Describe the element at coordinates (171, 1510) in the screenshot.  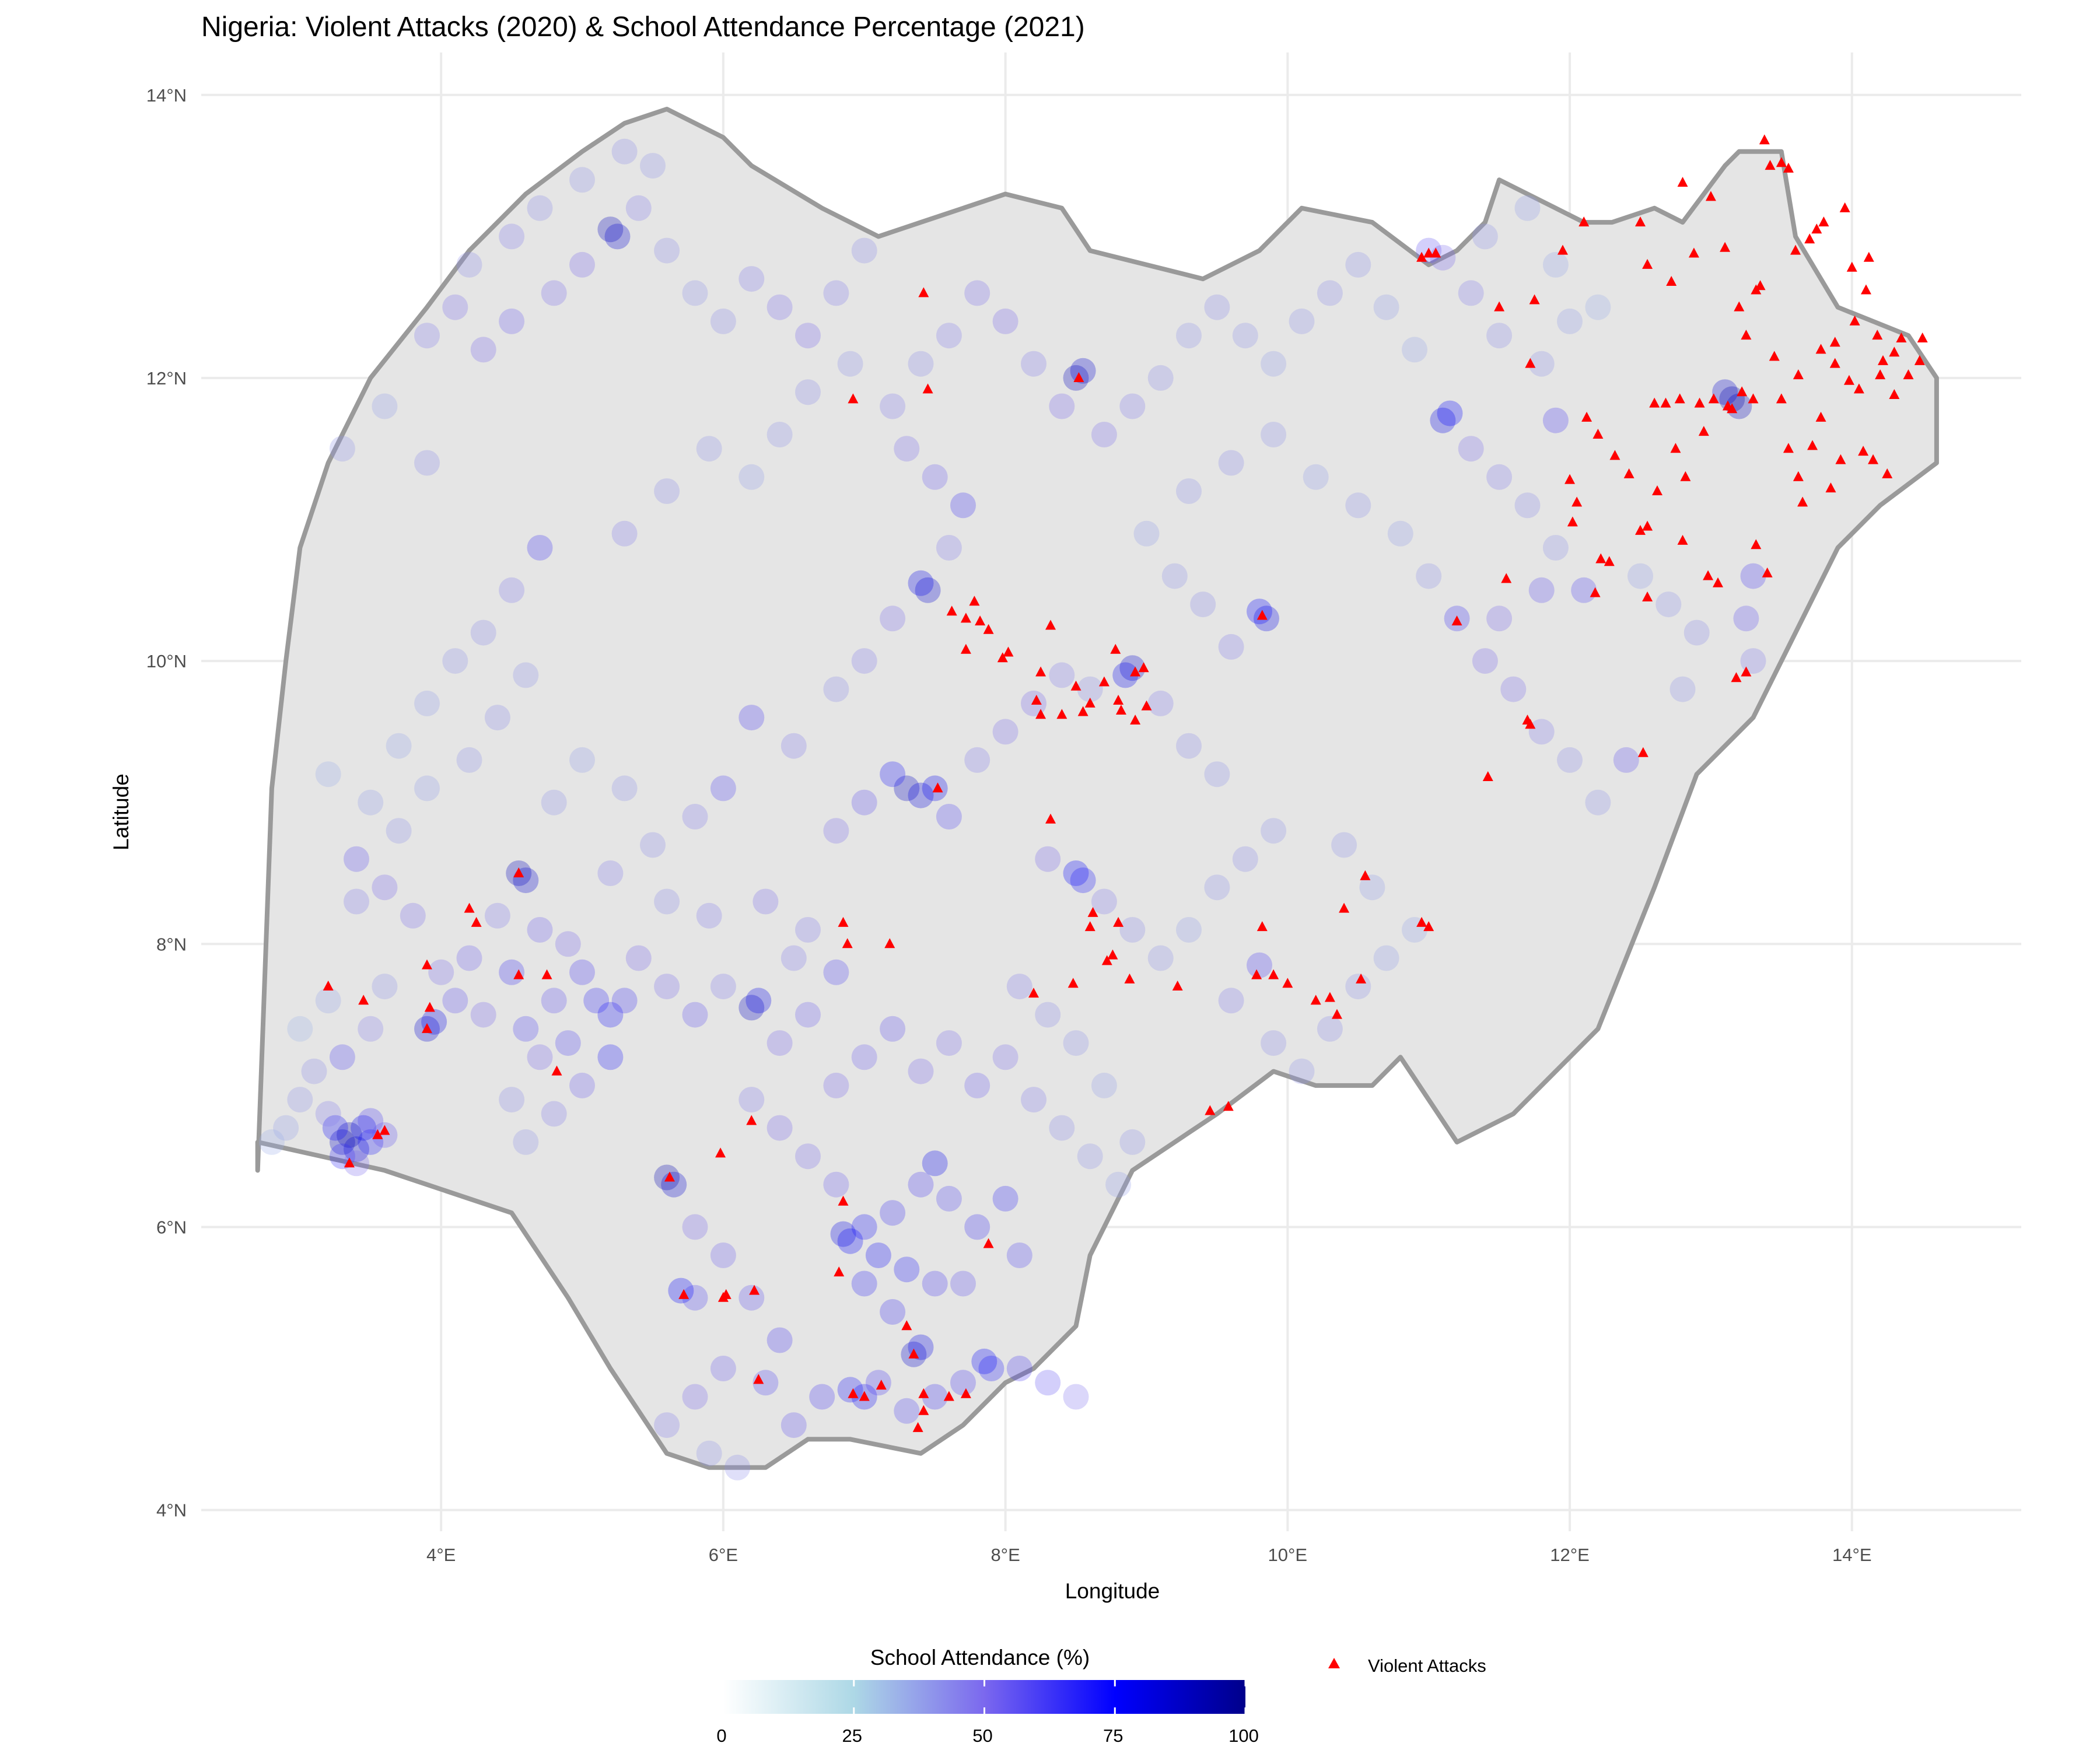
I see `y-tick-label: 4°N` at that location.